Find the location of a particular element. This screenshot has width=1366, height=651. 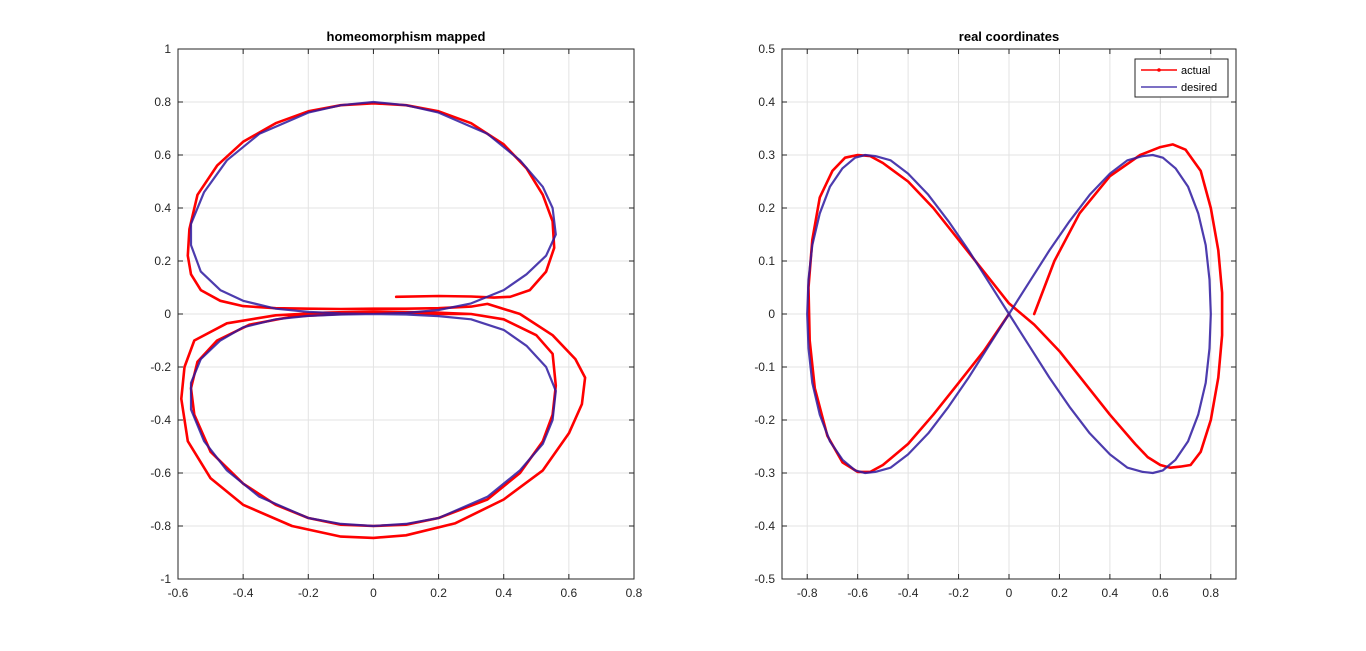

legend: actual desired is located at coordinates (1181, 78).